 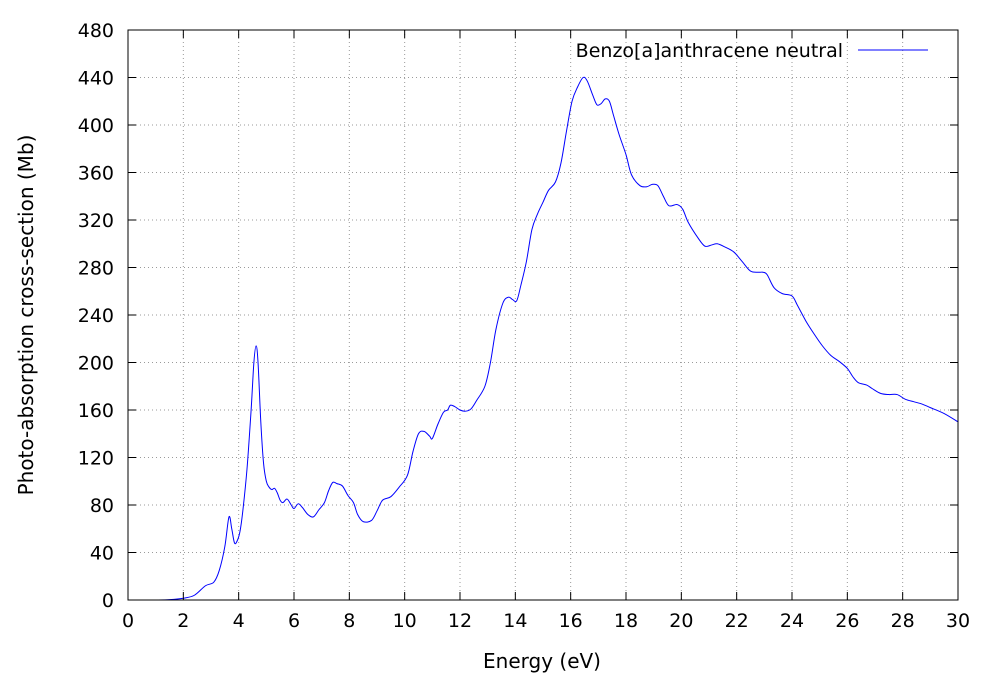 What do you see at coordinates (239, 621) in the screenshot?
I see `x-tick-label: 4` at bounding box center [239, 621].